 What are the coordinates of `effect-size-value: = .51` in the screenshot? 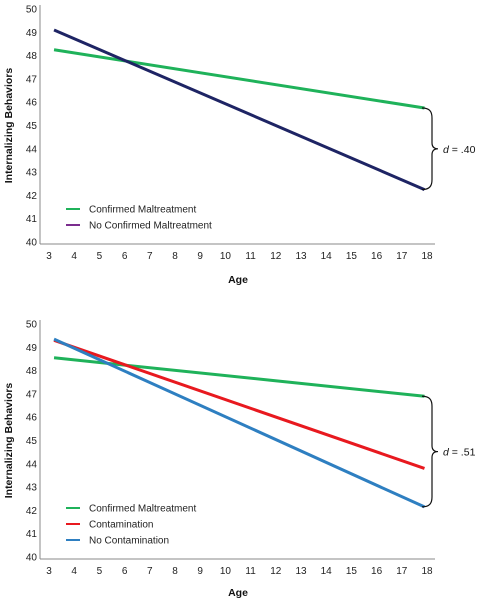 It's located at (462, 453).